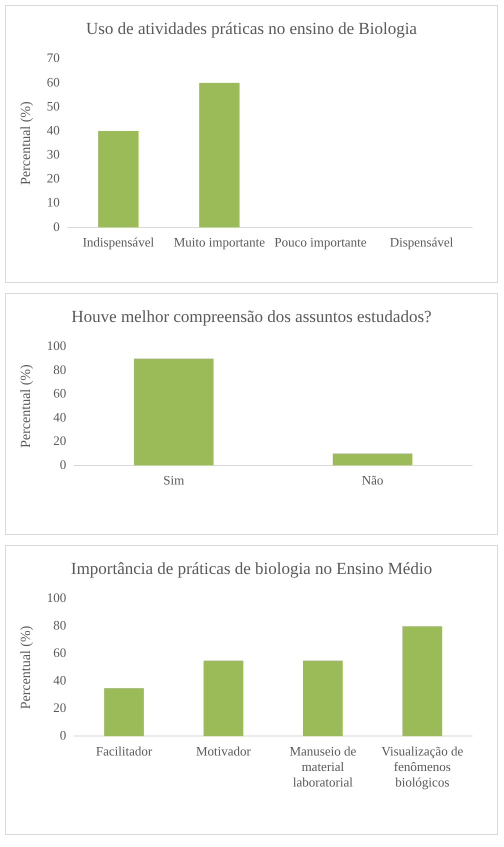  I want to click on chart-title: Importância de práticas de biologia no Ensino Médio, so click(252, 568).